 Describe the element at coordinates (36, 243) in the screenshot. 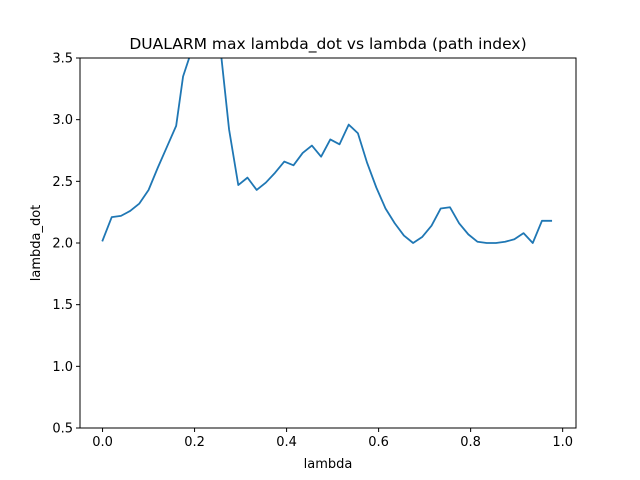

I see `y-axis-label: lambda_dot` at that location.